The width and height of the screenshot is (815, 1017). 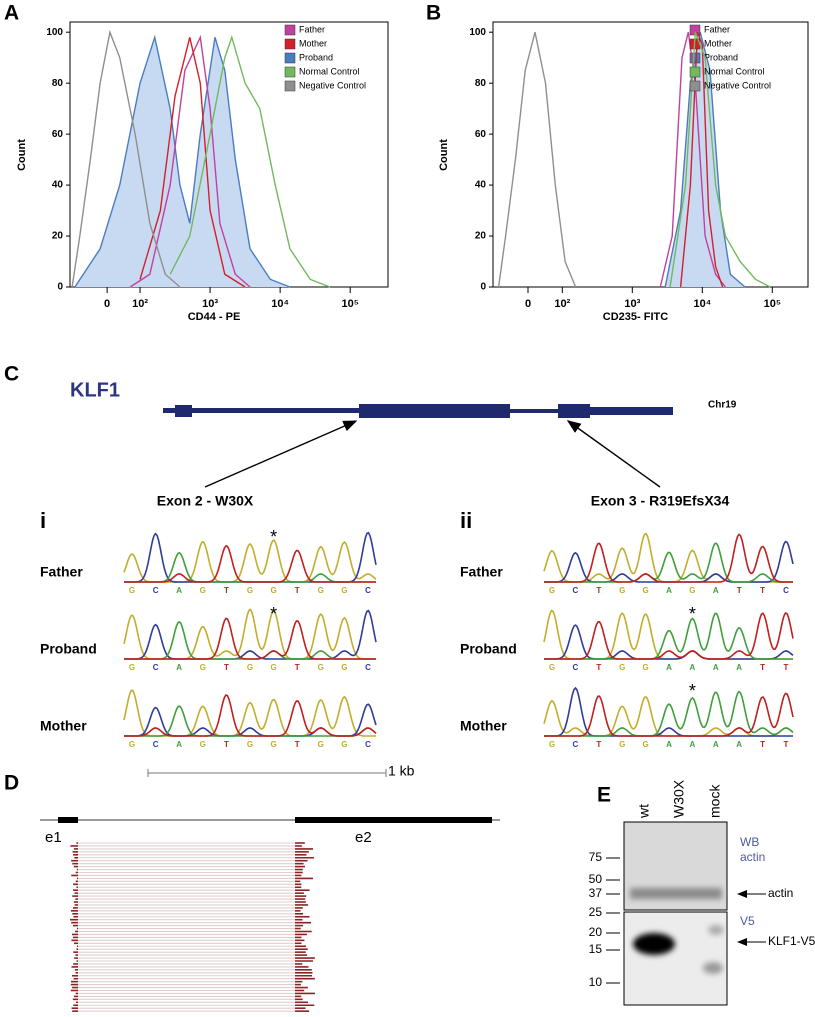 What do you see at coordinates (205, 501) in the screenshot?
I see `mutation-label: Exon 2 - W30X` at bounding box center [205, 501].